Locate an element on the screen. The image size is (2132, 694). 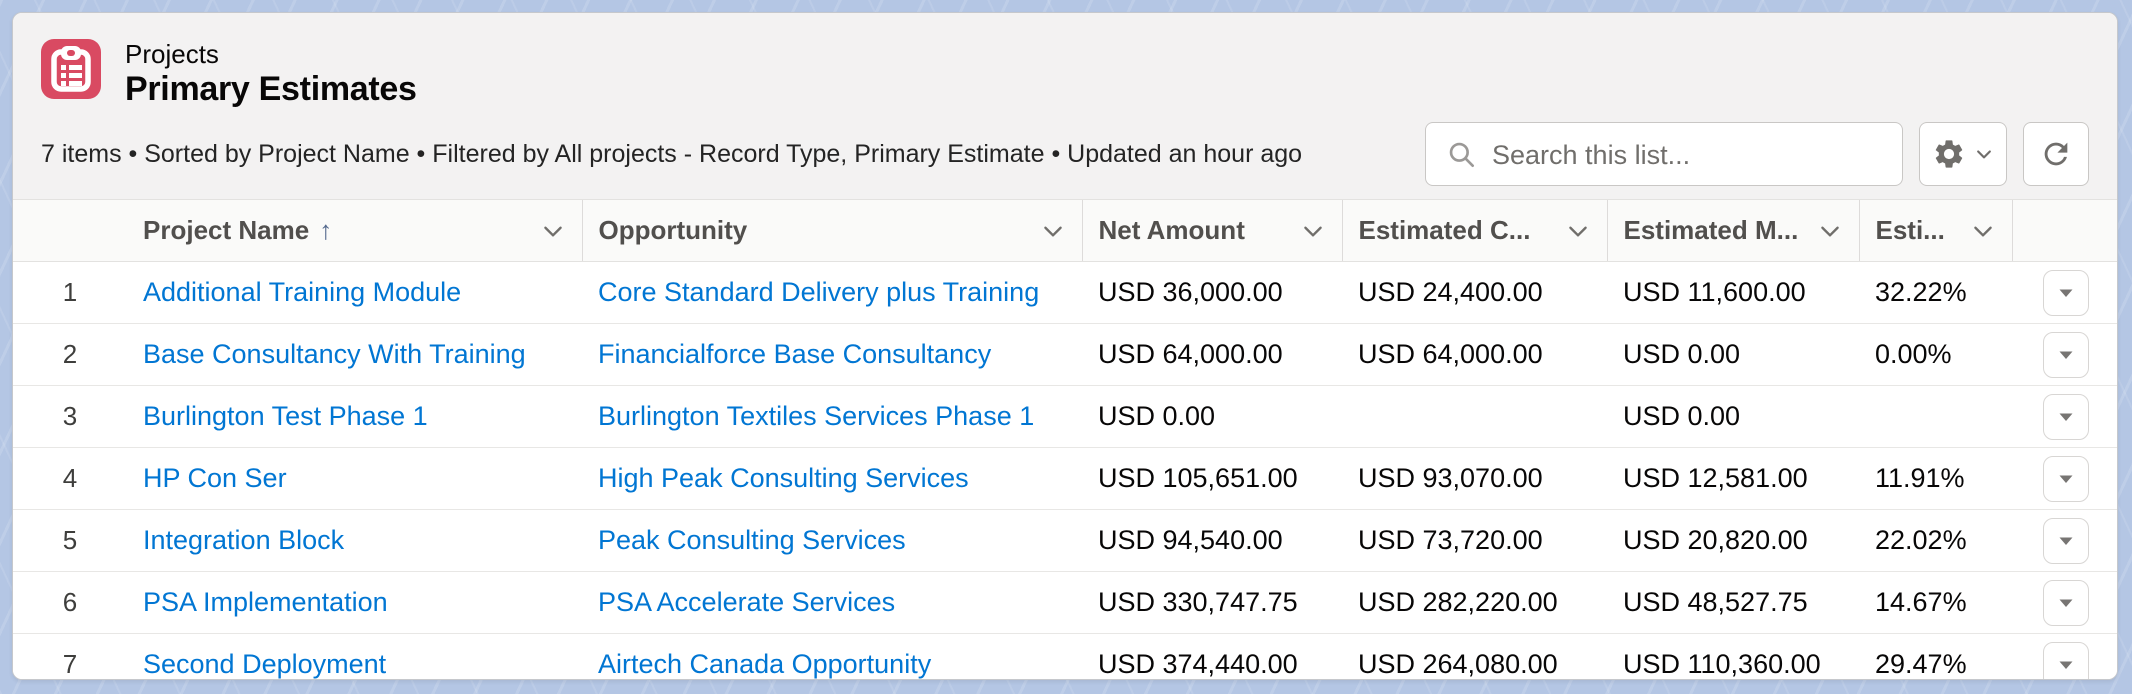
column-header-opportunity: Opportunity is located at coordinates (831, 230).